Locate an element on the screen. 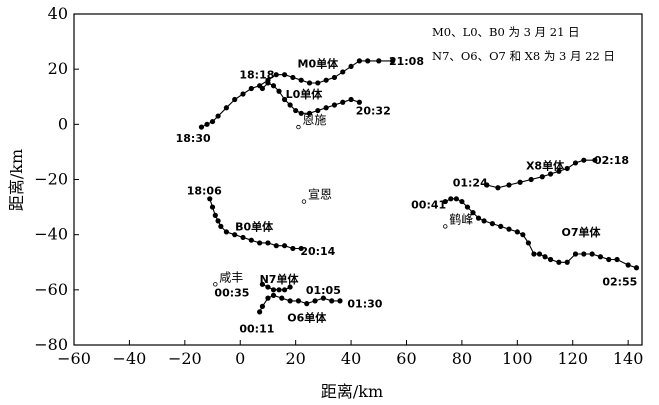 Image resolution: width=659 pixels, height=405 pixels. x-tick-label: 0 is located at coordinates (240, 358).